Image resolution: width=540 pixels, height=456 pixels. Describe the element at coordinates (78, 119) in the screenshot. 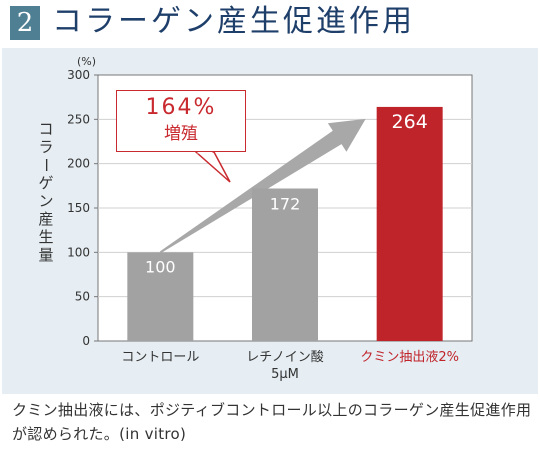

I see `y-tick-label: 250` at that location.